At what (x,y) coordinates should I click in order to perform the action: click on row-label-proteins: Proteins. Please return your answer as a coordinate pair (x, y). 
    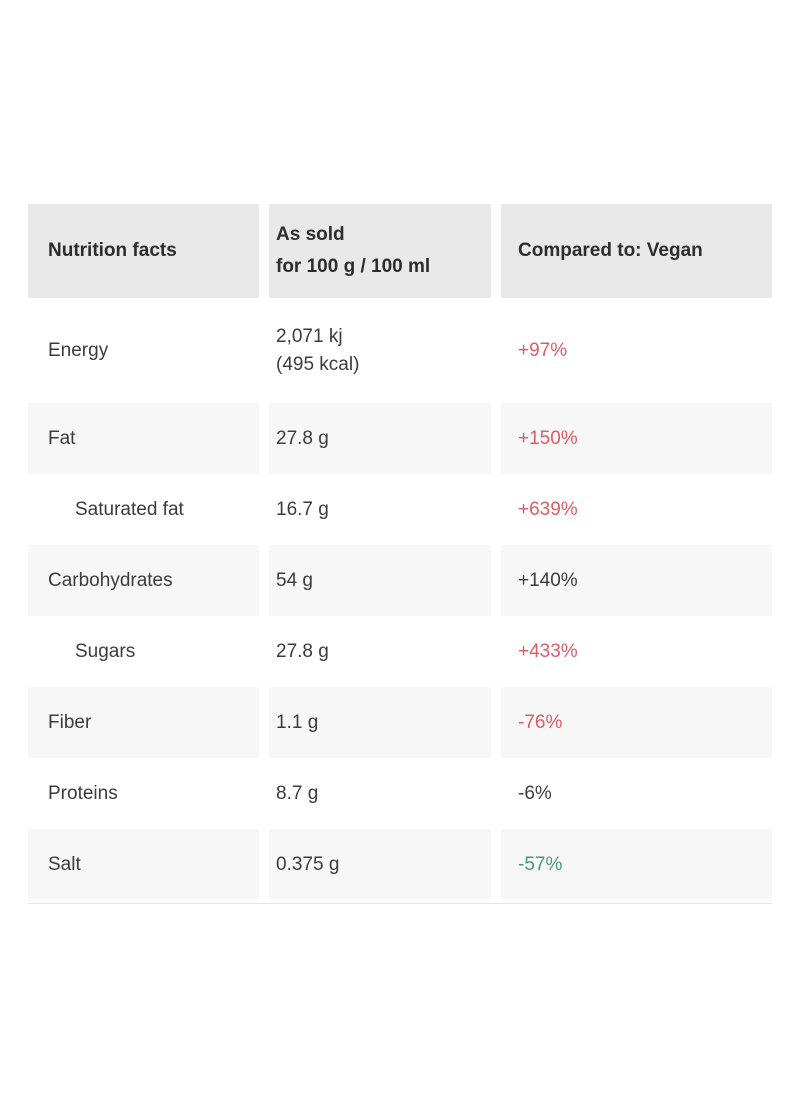
    Looking at the image, I should click on (143, 793).